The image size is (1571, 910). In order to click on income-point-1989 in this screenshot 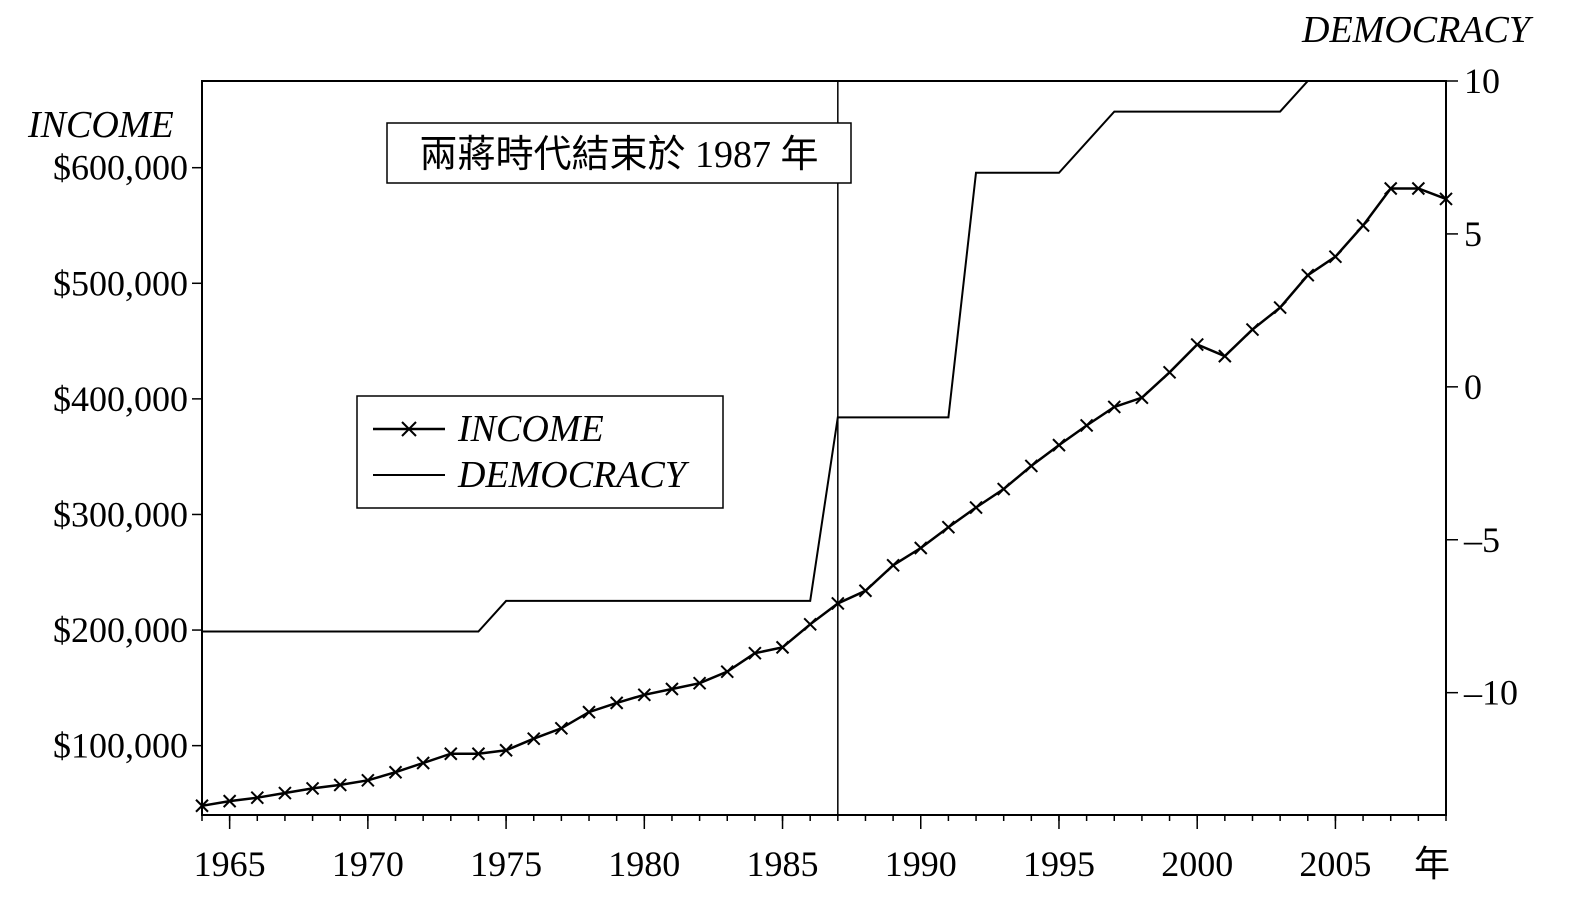, I will do `click(893, 565)`.